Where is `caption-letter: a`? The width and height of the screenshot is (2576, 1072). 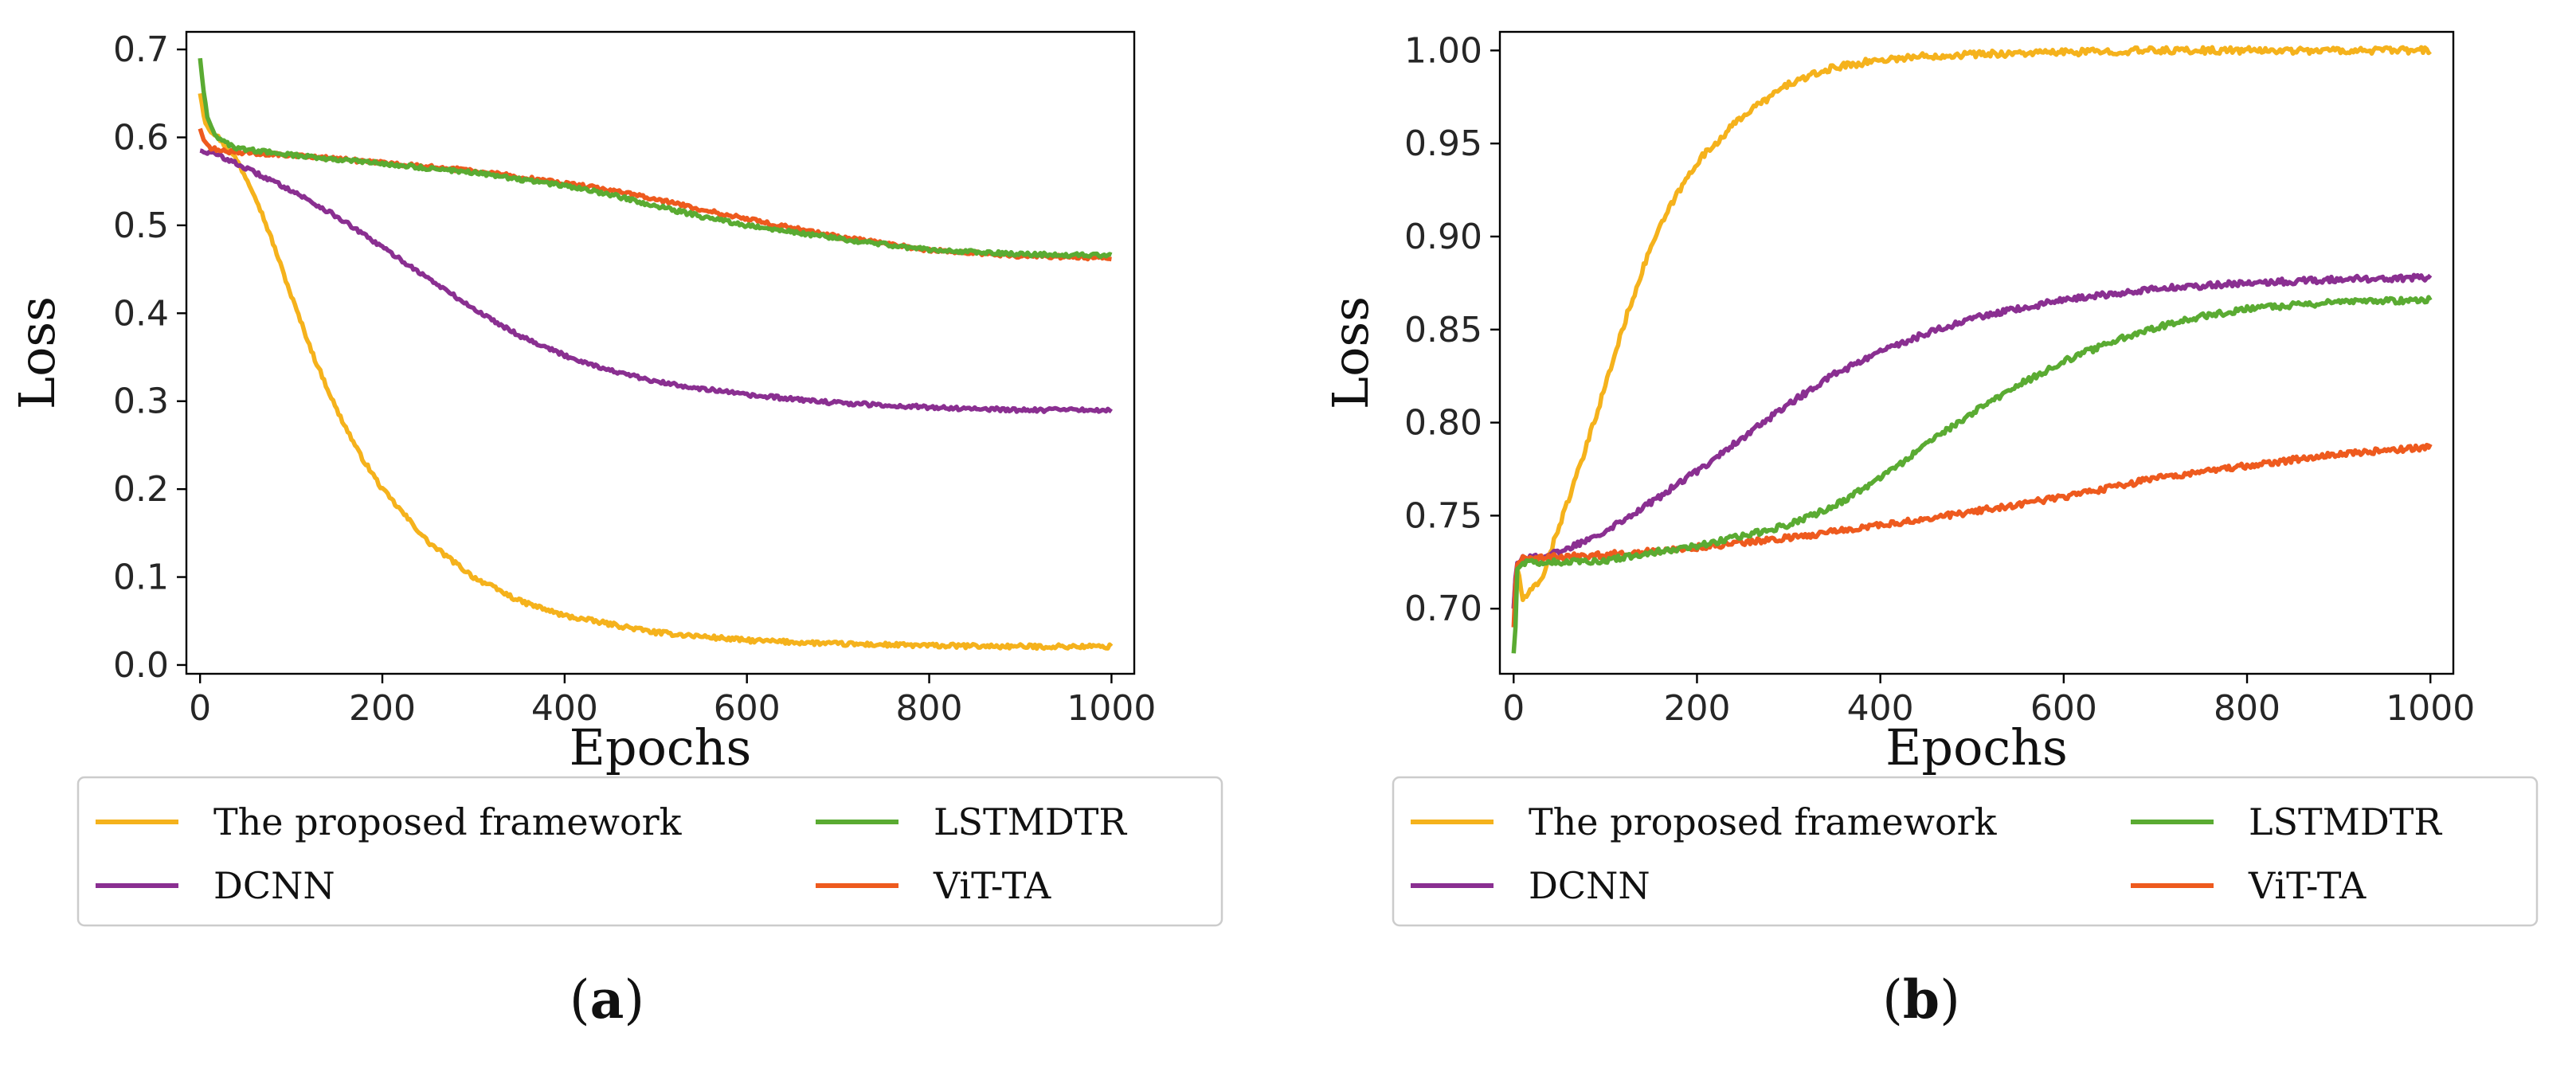 caption-letter: a is located at coordinates (607, 999).